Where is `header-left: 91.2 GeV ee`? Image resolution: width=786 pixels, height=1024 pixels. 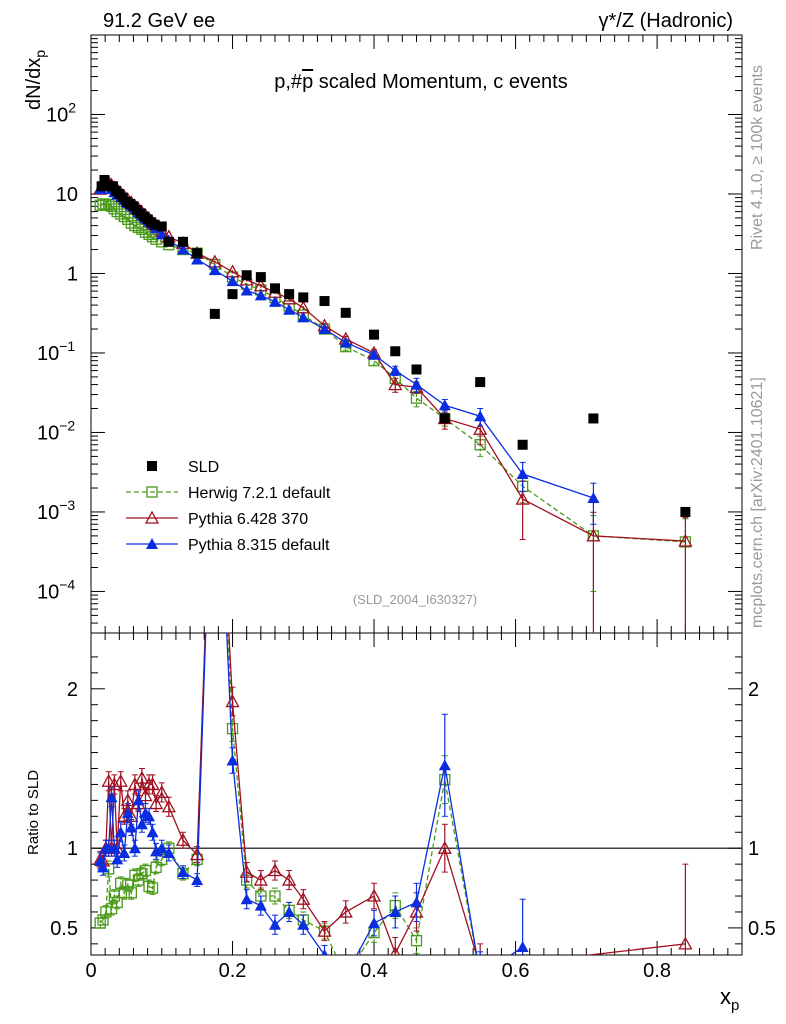
header-left: 91.2 GeV ee is located at coordinates (159, 21).